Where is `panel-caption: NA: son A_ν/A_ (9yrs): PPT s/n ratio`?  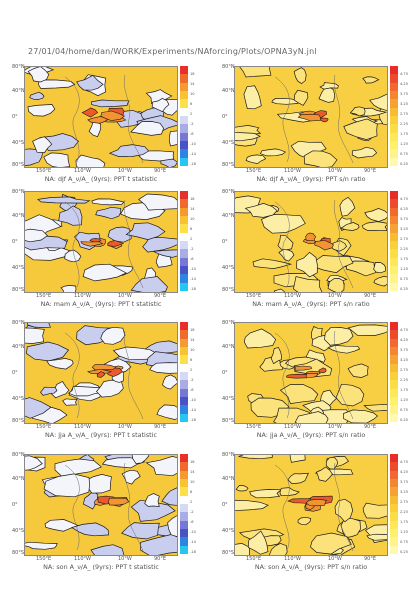 panel-caption: NA: son A_ν/A_ (9yrs): PPT s/n ratio is located at coordinates (311, 567).